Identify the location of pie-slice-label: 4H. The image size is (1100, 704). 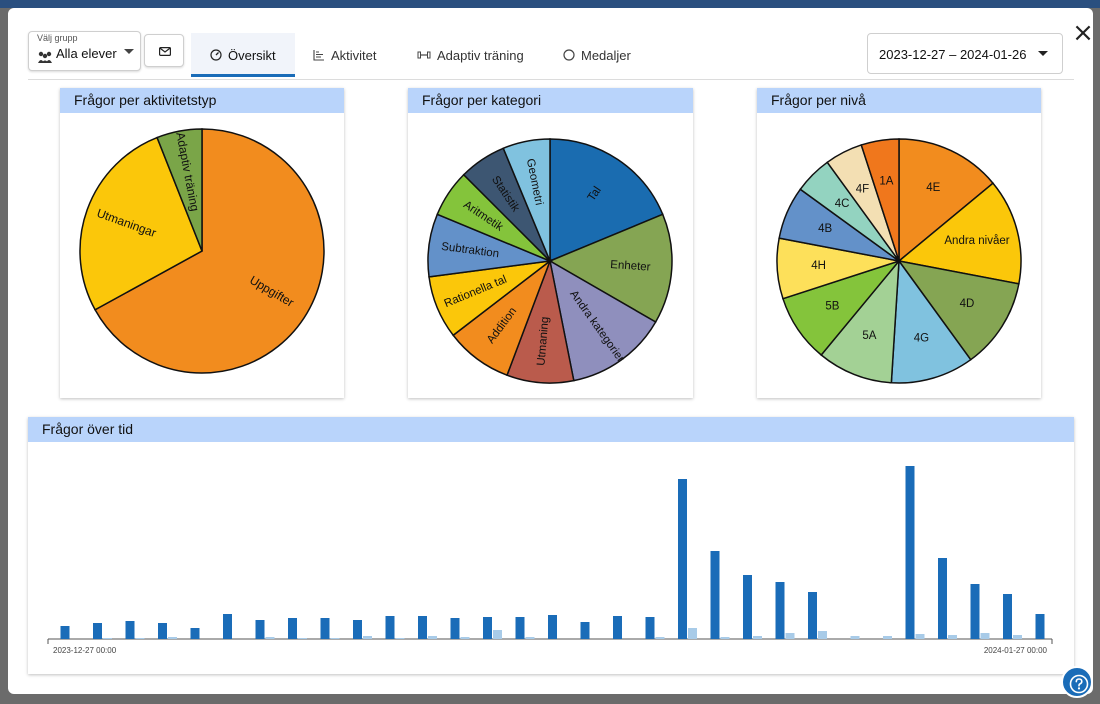
(818, 266).